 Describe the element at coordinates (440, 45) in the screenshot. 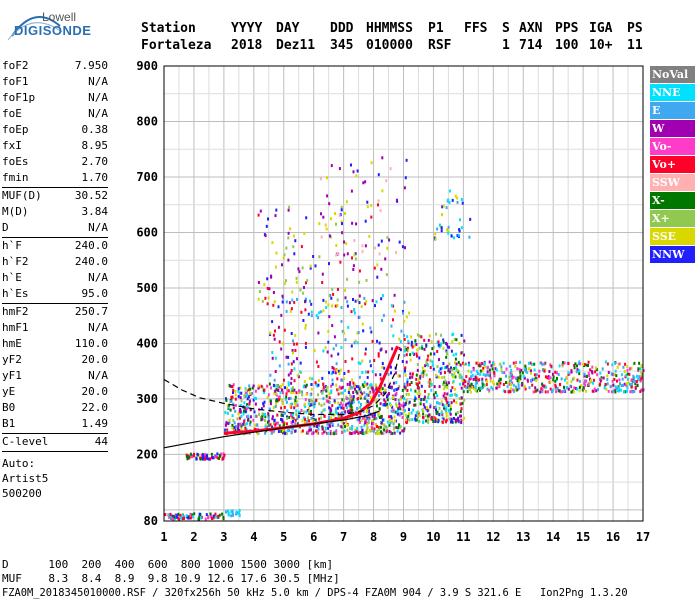

I see `header-value-p1: RSF` at that location.